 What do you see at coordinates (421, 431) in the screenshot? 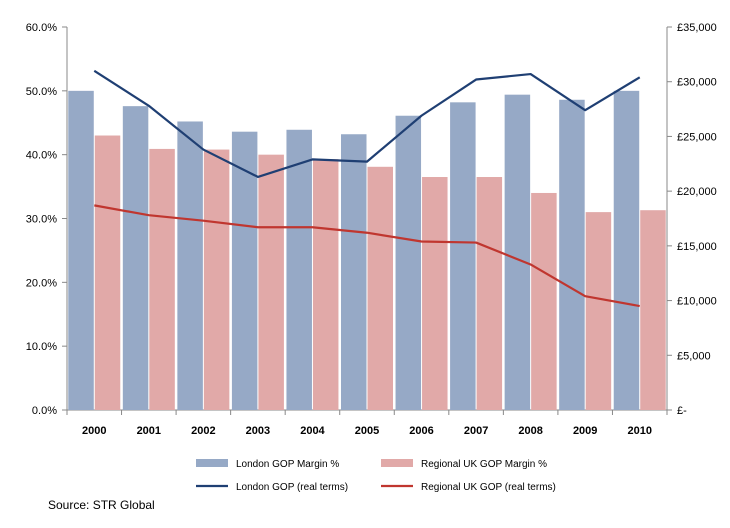
I see `category-label: 2006` at bounding box center [421, 431].